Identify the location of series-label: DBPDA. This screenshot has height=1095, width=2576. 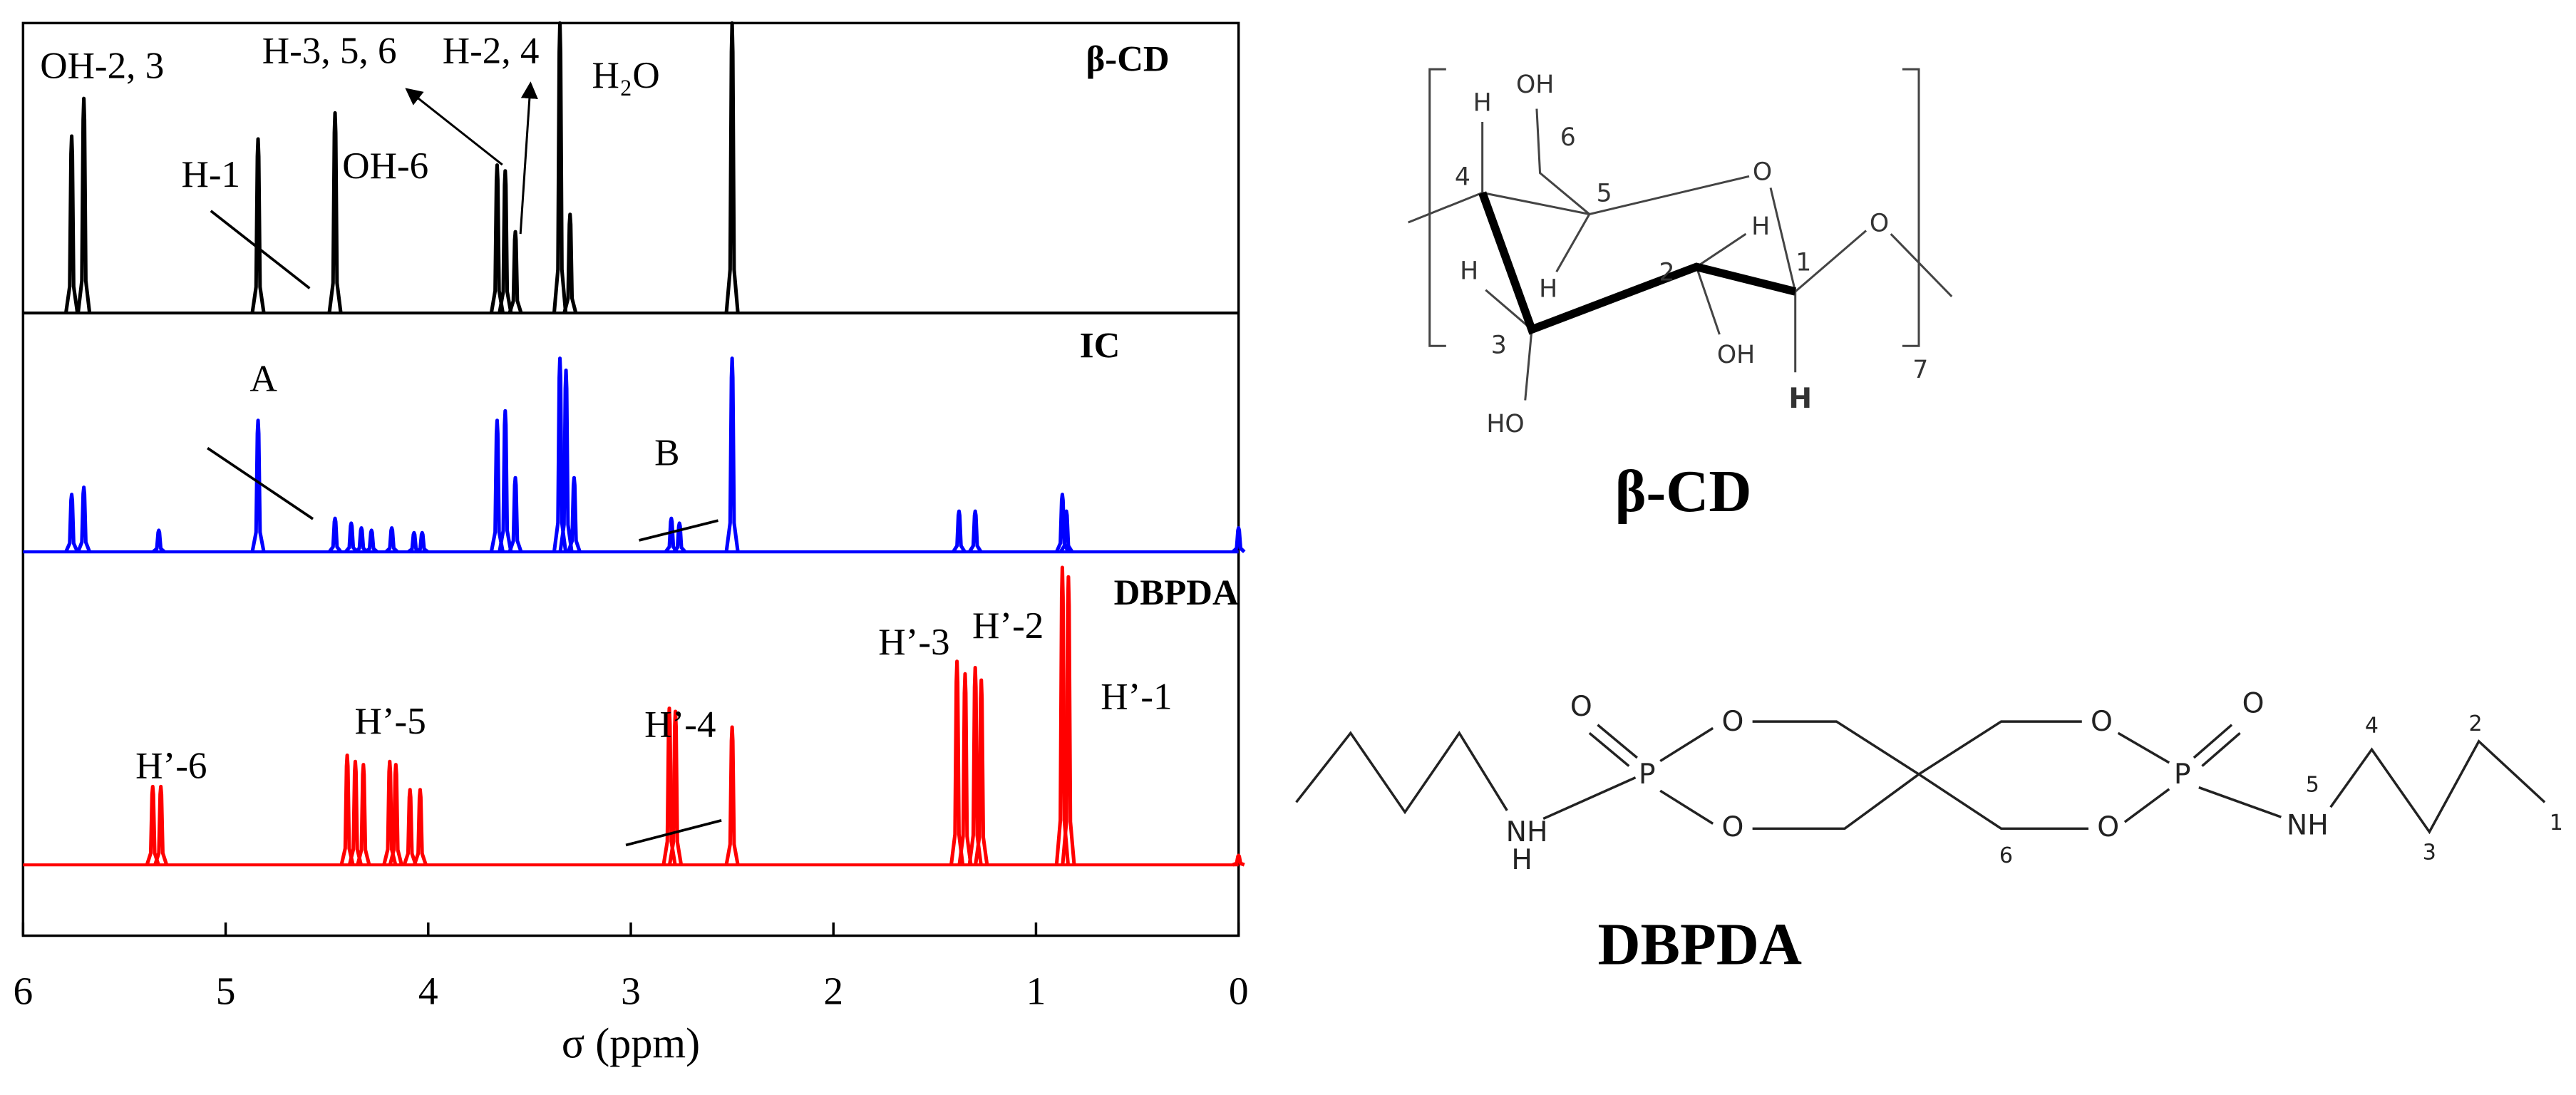
(1176, 592).